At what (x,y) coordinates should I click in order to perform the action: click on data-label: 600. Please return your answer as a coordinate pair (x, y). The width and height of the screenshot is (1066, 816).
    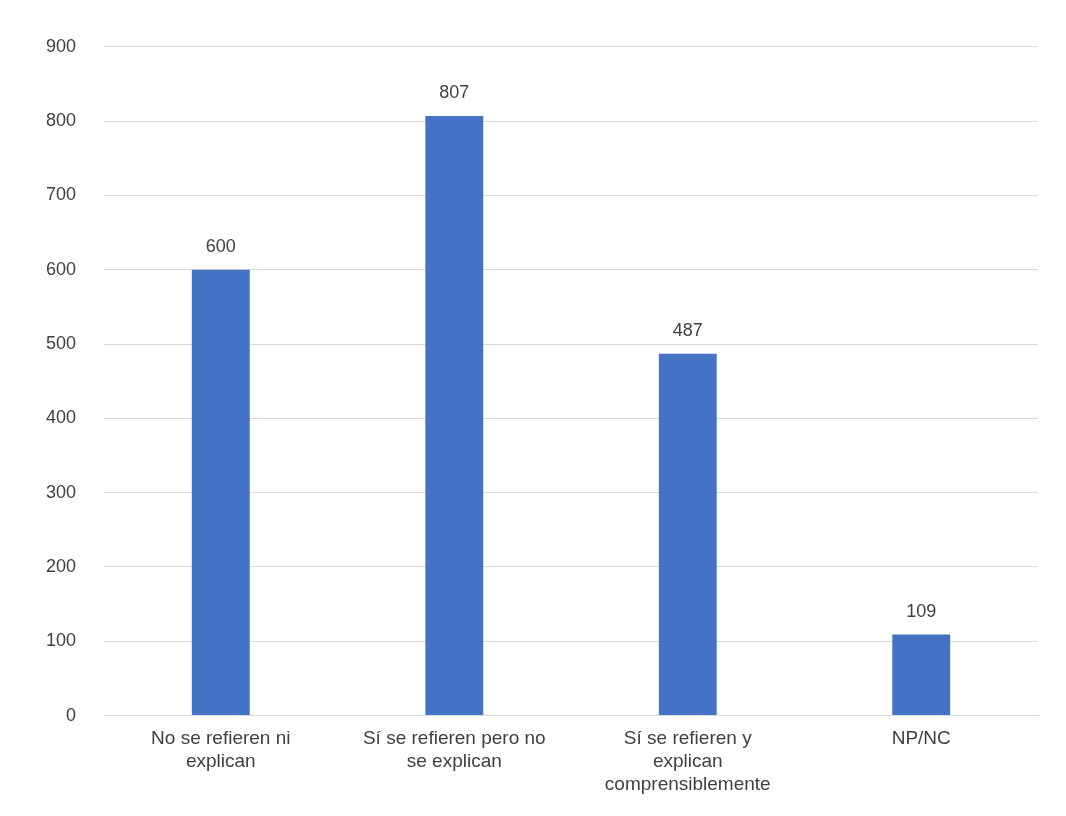
    Looking at the image, I should click on (220, 245).